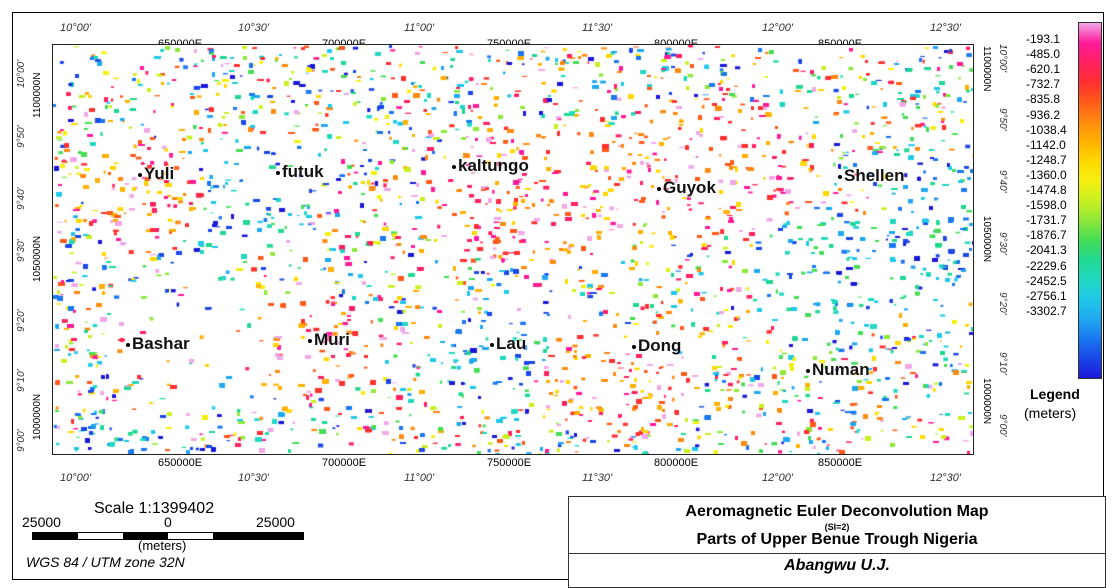 The image size is (1116, 588). What do you see at coordinates (1002, 303) in the screenshot?
I see `right-latitude-tick: 9°20'` at bounding box center [1002, 303].